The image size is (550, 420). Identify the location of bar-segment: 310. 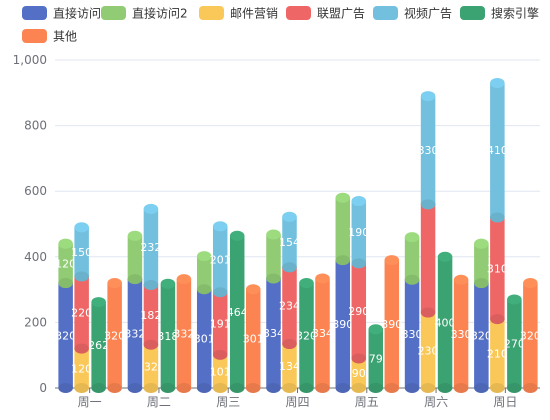
(497, 268).